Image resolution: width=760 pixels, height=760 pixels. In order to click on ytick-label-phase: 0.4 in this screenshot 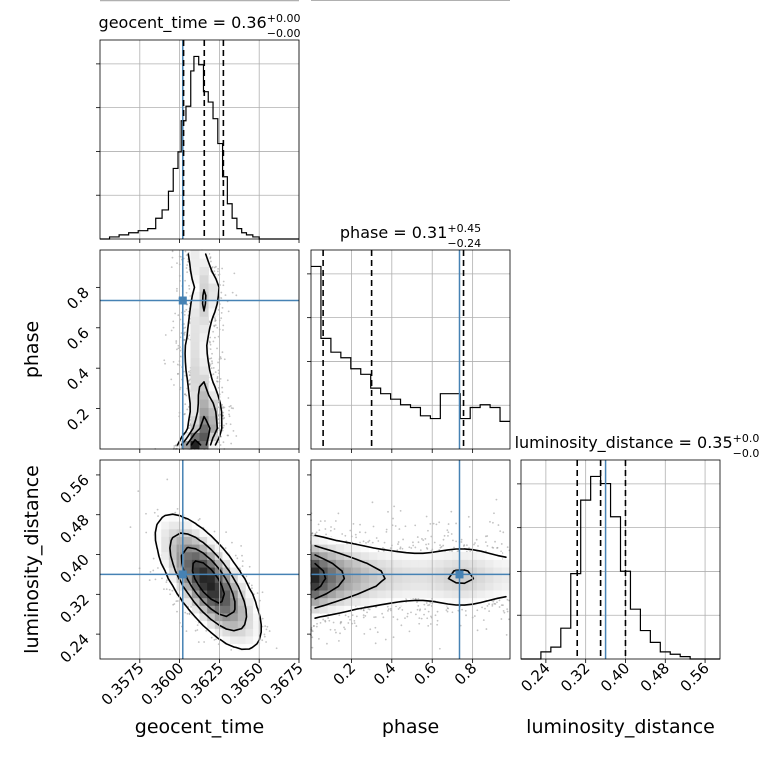, I will do `click(78, 379)`.